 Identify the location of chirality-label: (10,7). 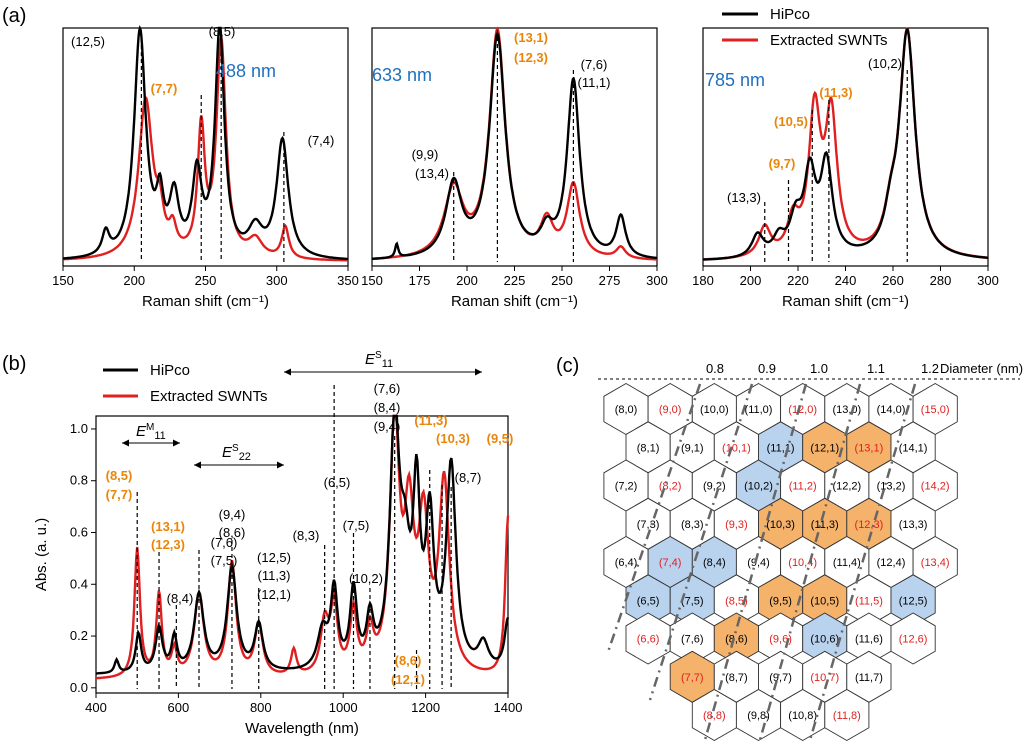
(824, 678).